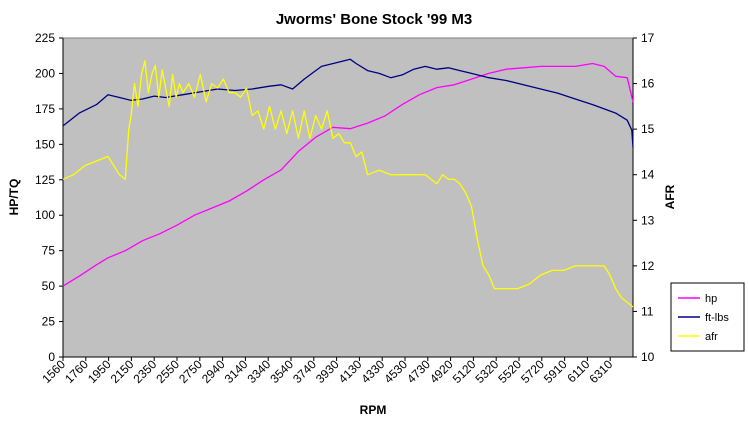 This screenshot has height=424, width=748. Describe the element at coordinates (648, 129) in the screenshot. I see `y2-tick-label: 15` at that location.